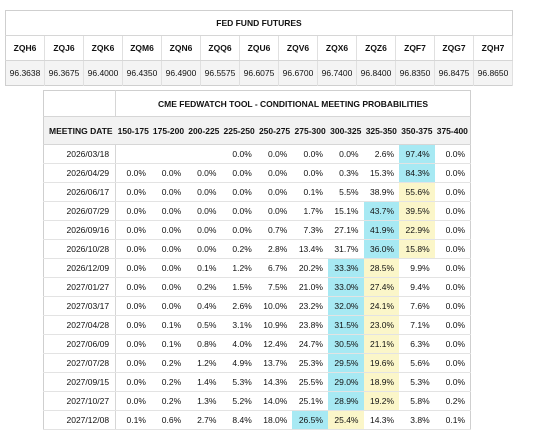  Describe the element at coordinates (417, 230) in the screenshot. I see `probability-cell: 22.9%` at that location.